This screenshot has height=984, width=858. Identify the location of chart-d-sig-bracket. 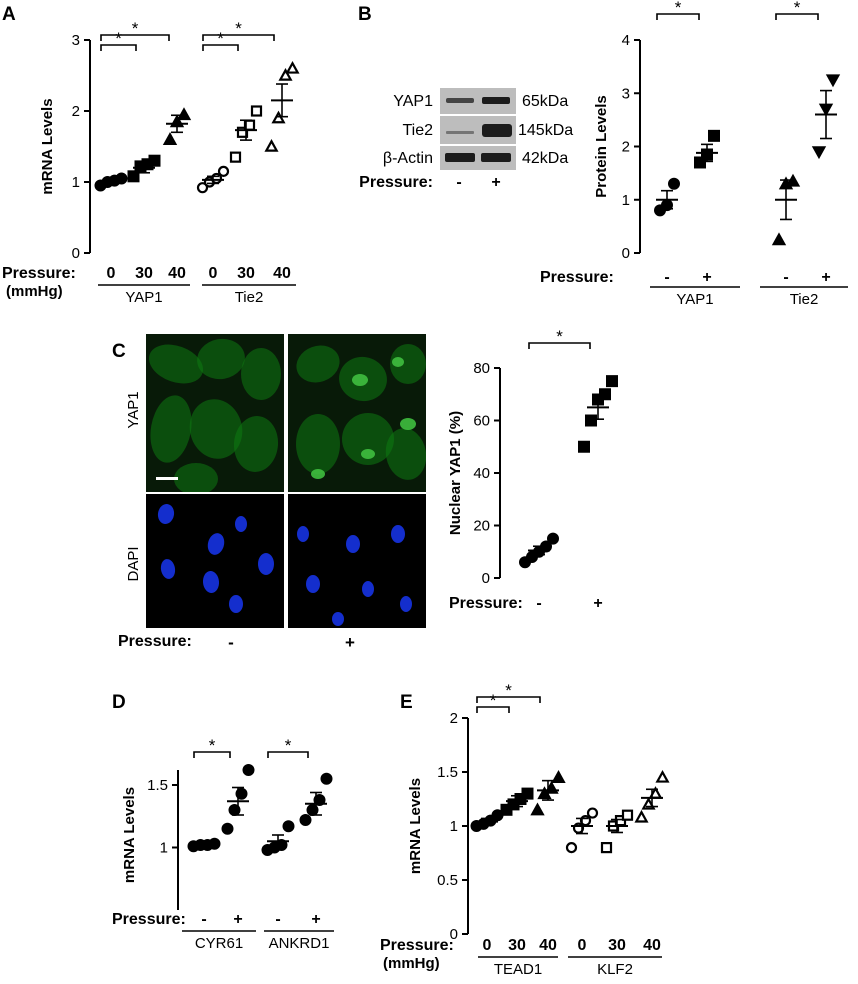
(288, 754).